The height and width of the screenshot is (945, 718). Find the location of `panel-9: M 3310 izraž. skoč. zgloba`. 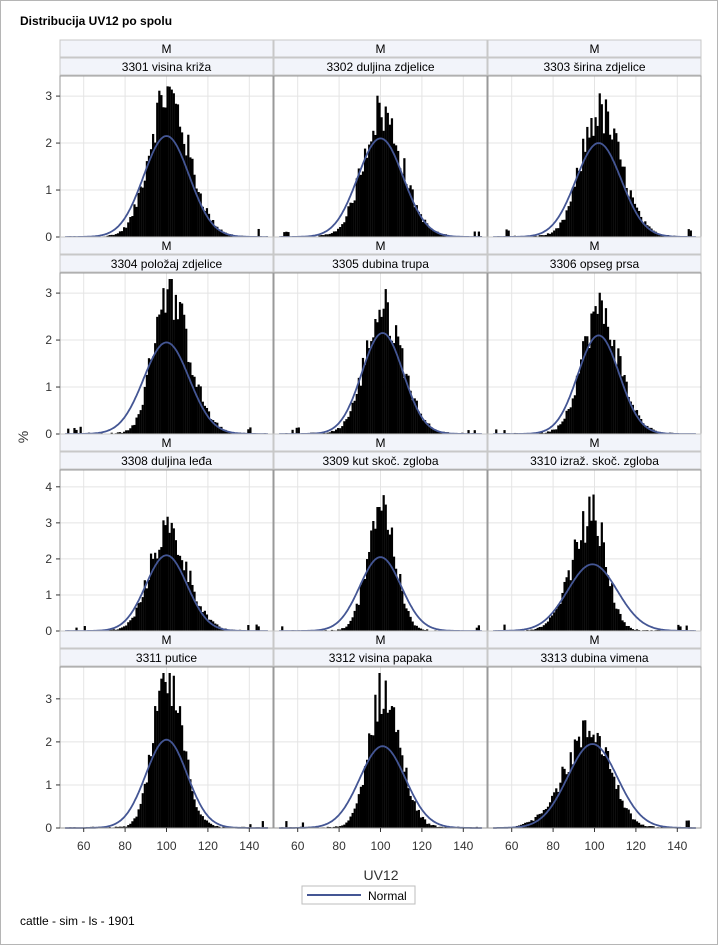

panel-9: M 3310 izraž. skoč. zgloba is located at coordinates (594, 532).